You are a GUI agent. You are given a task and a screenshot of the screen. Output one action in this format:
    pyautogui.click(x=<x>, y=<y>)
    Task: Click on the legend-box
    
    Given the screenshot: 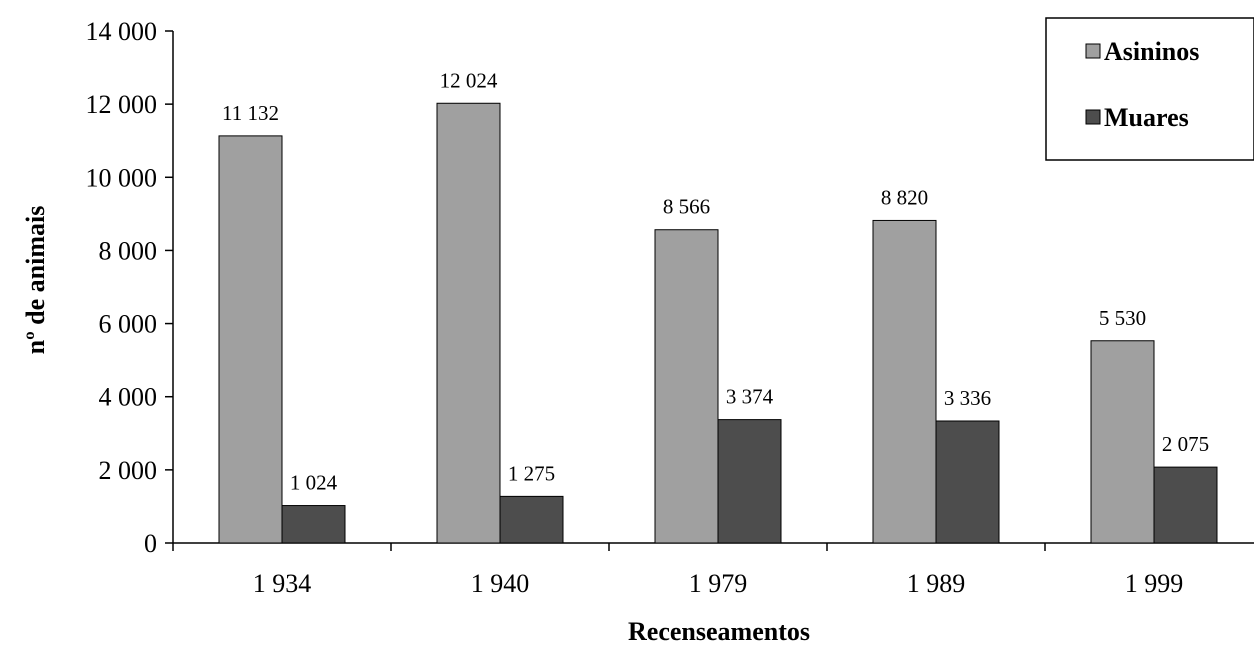 What is the action you would take?
    pyautogui.click(x=1149, y=89)
    